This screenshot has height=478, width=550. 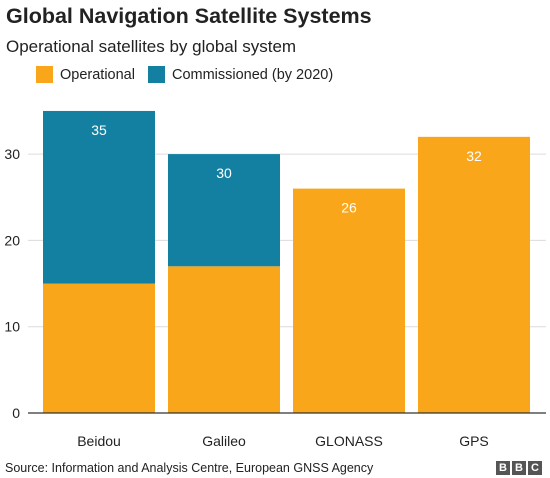 I want to click on bar-beidou-operational, so click(x=99, y=348).